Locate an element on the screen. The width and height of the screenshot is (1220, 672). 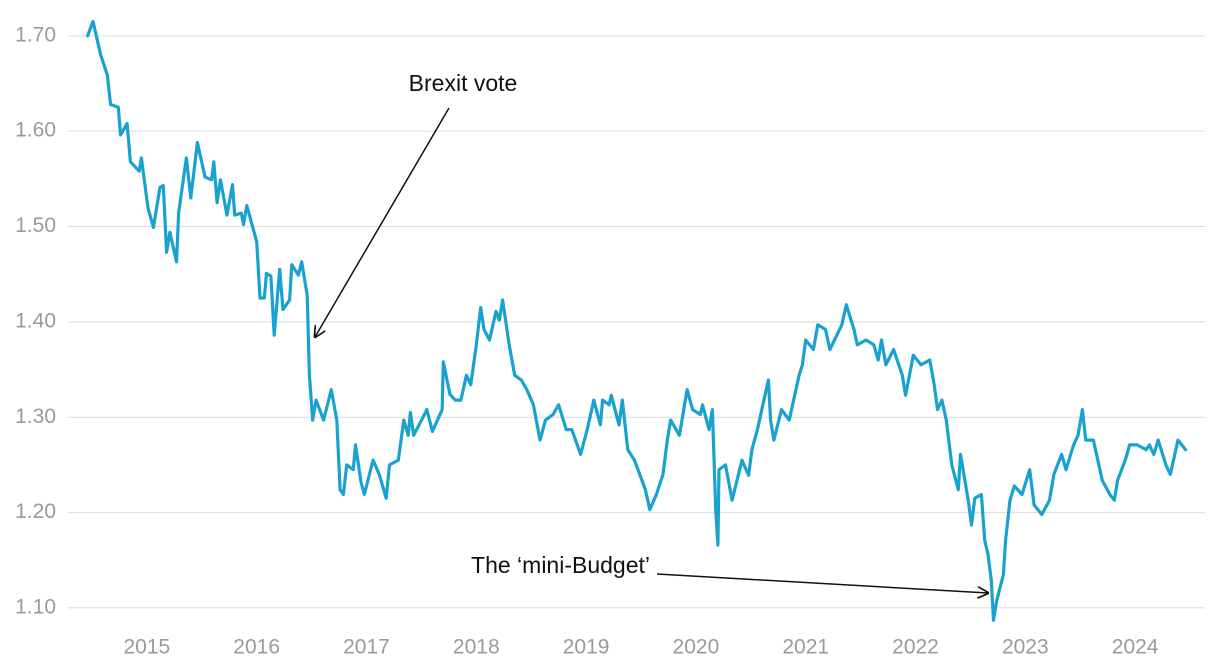
y-tick-label: 1.50 is located at coordinates (35, 225).